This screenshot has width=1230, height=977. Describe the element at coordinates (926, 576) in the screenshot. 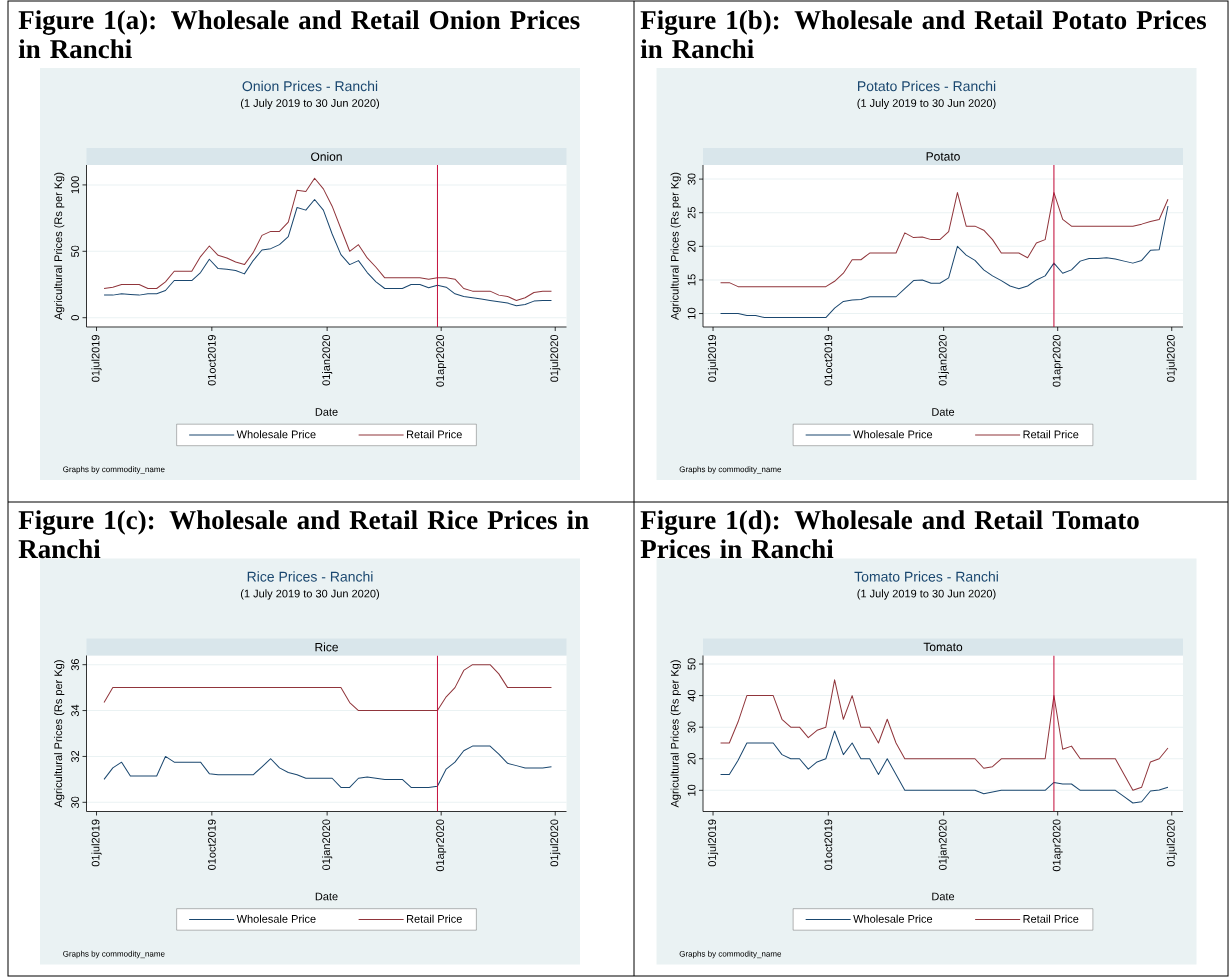

I see `chart-title: Tomato Prices - Ranchi` at that location.